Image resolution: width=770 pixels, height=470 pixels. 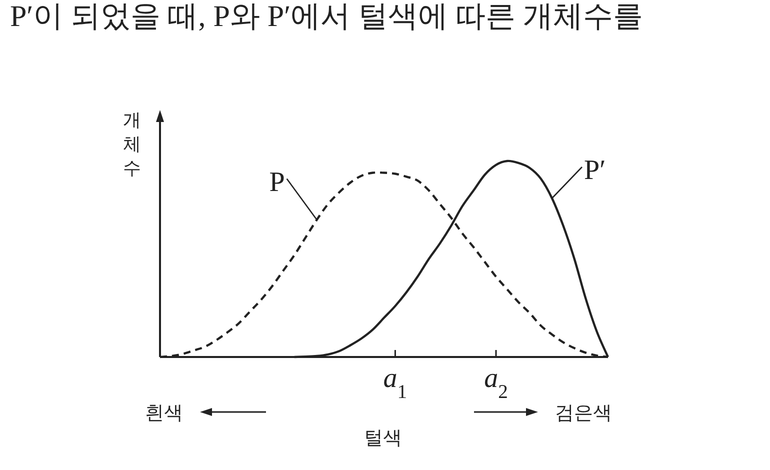 What do you see at coordinates (595, 170) in the screenshot?
I see `legend-label: P′` at bounding box center [595, 170].